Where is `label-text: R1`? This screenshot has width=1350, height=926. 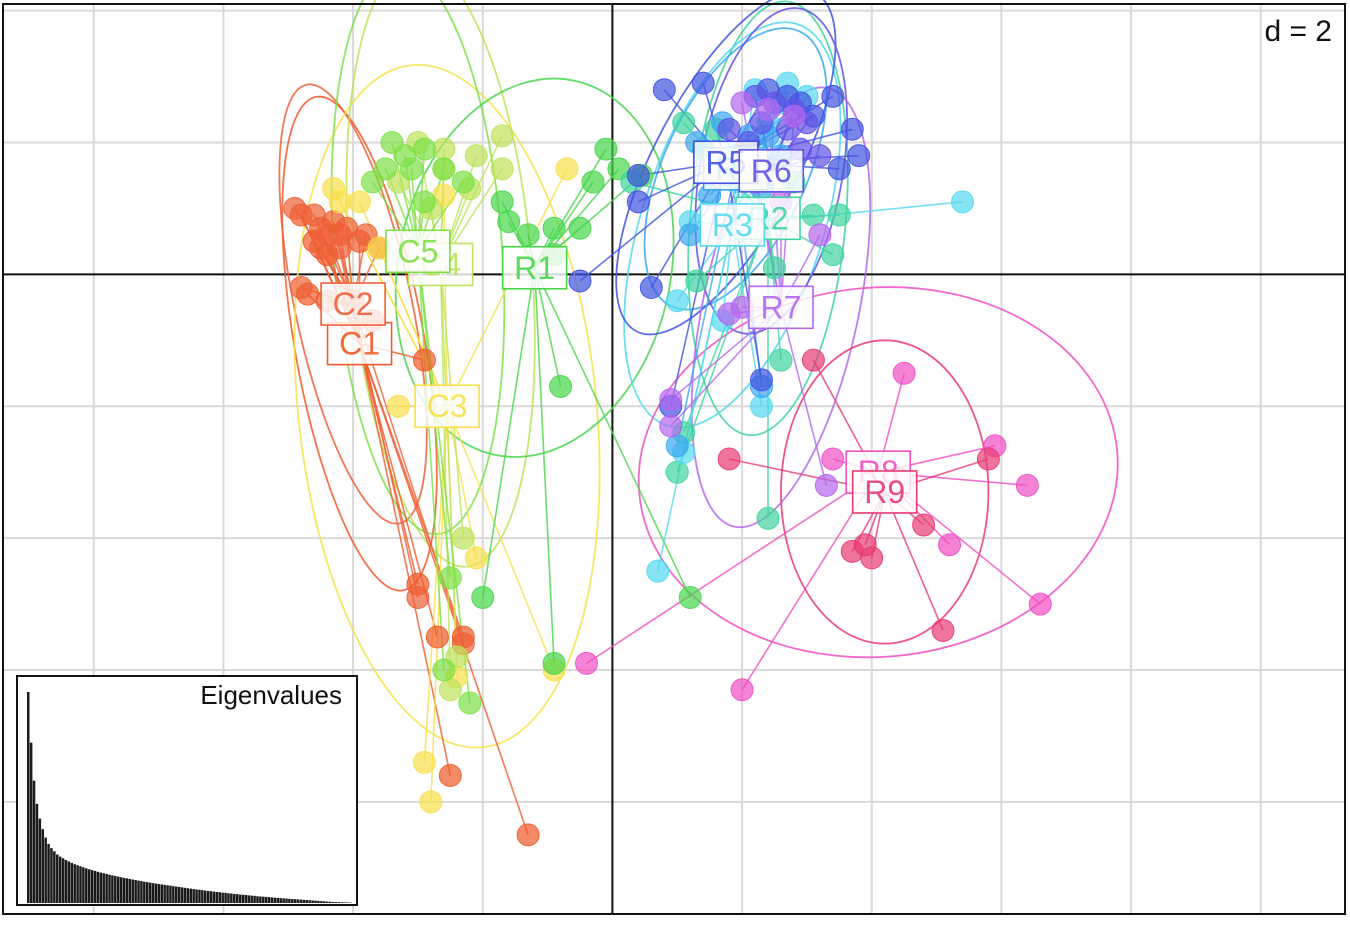 label-text: R1 is located at coordinates (534, 268).